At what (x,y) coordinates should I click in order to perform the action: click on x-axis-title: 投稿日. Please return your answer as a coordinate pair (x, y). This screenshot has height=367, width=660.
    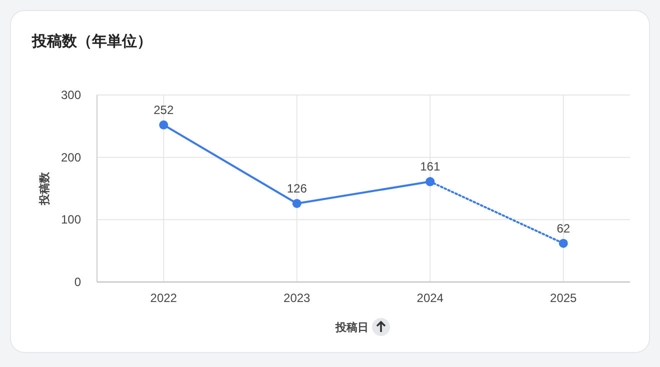
    Looking at the image, I should click on (351, 327).